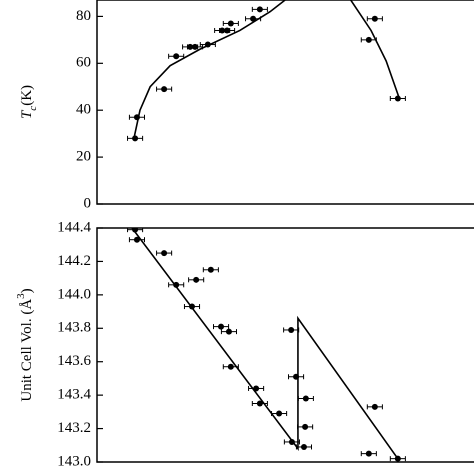 The width and height of the screenshot is (474, 474). What do you see at coordinates (88, 203) in the screenshot?
I see `y-tick-label: 0` at bounding box center [88, 203].